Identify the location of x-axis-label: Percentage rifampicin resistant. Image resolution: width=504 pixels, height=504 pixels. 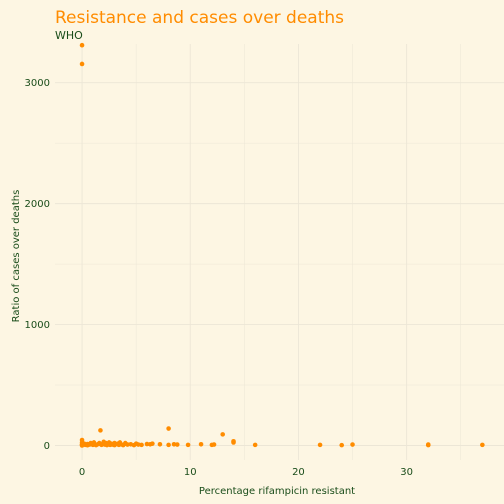
(277, 491).